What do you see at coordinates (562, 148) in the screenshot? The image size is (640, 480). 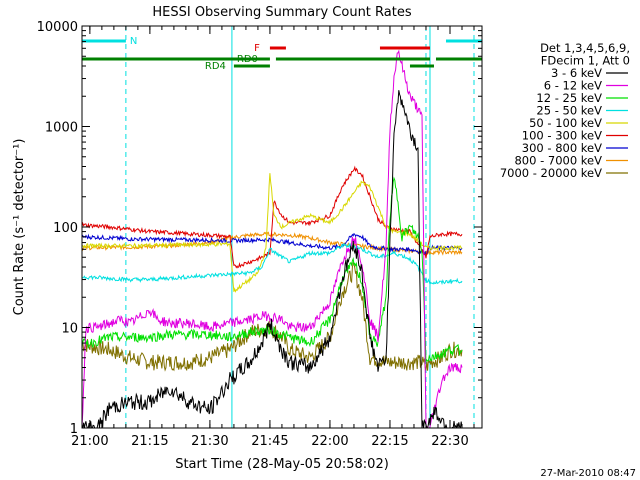 I see `legend-label-6: 300 - 800 keV` at bounding box center [562, 148].